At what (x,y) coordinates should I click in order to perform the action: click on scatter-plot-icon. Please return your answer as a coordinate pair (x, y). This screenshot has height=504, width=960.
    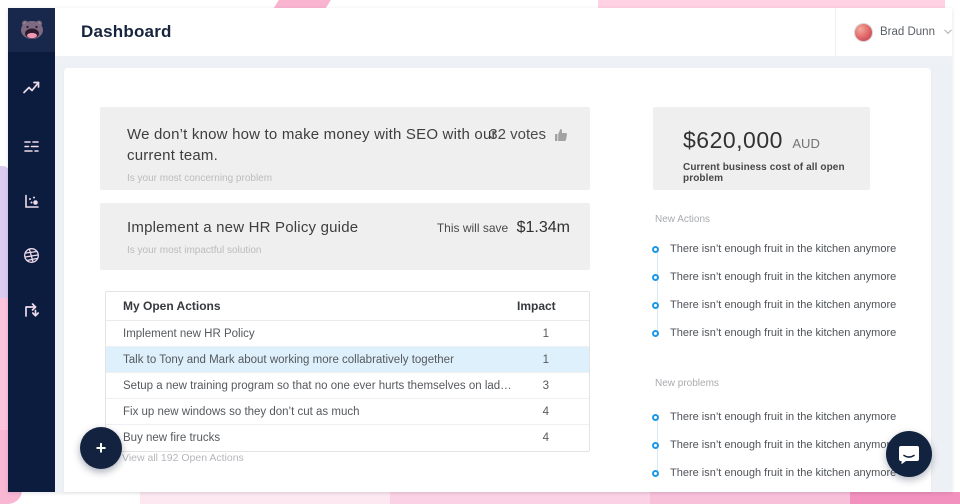
    Looking at the image, I should click on (32, 201).